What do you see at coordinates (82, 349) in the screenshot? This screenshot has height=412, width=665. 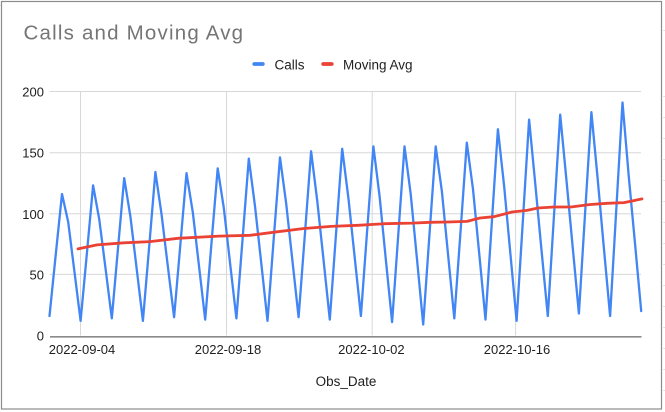 I see `svg-text: 2022-09-04` at bounding box center [82, 349].